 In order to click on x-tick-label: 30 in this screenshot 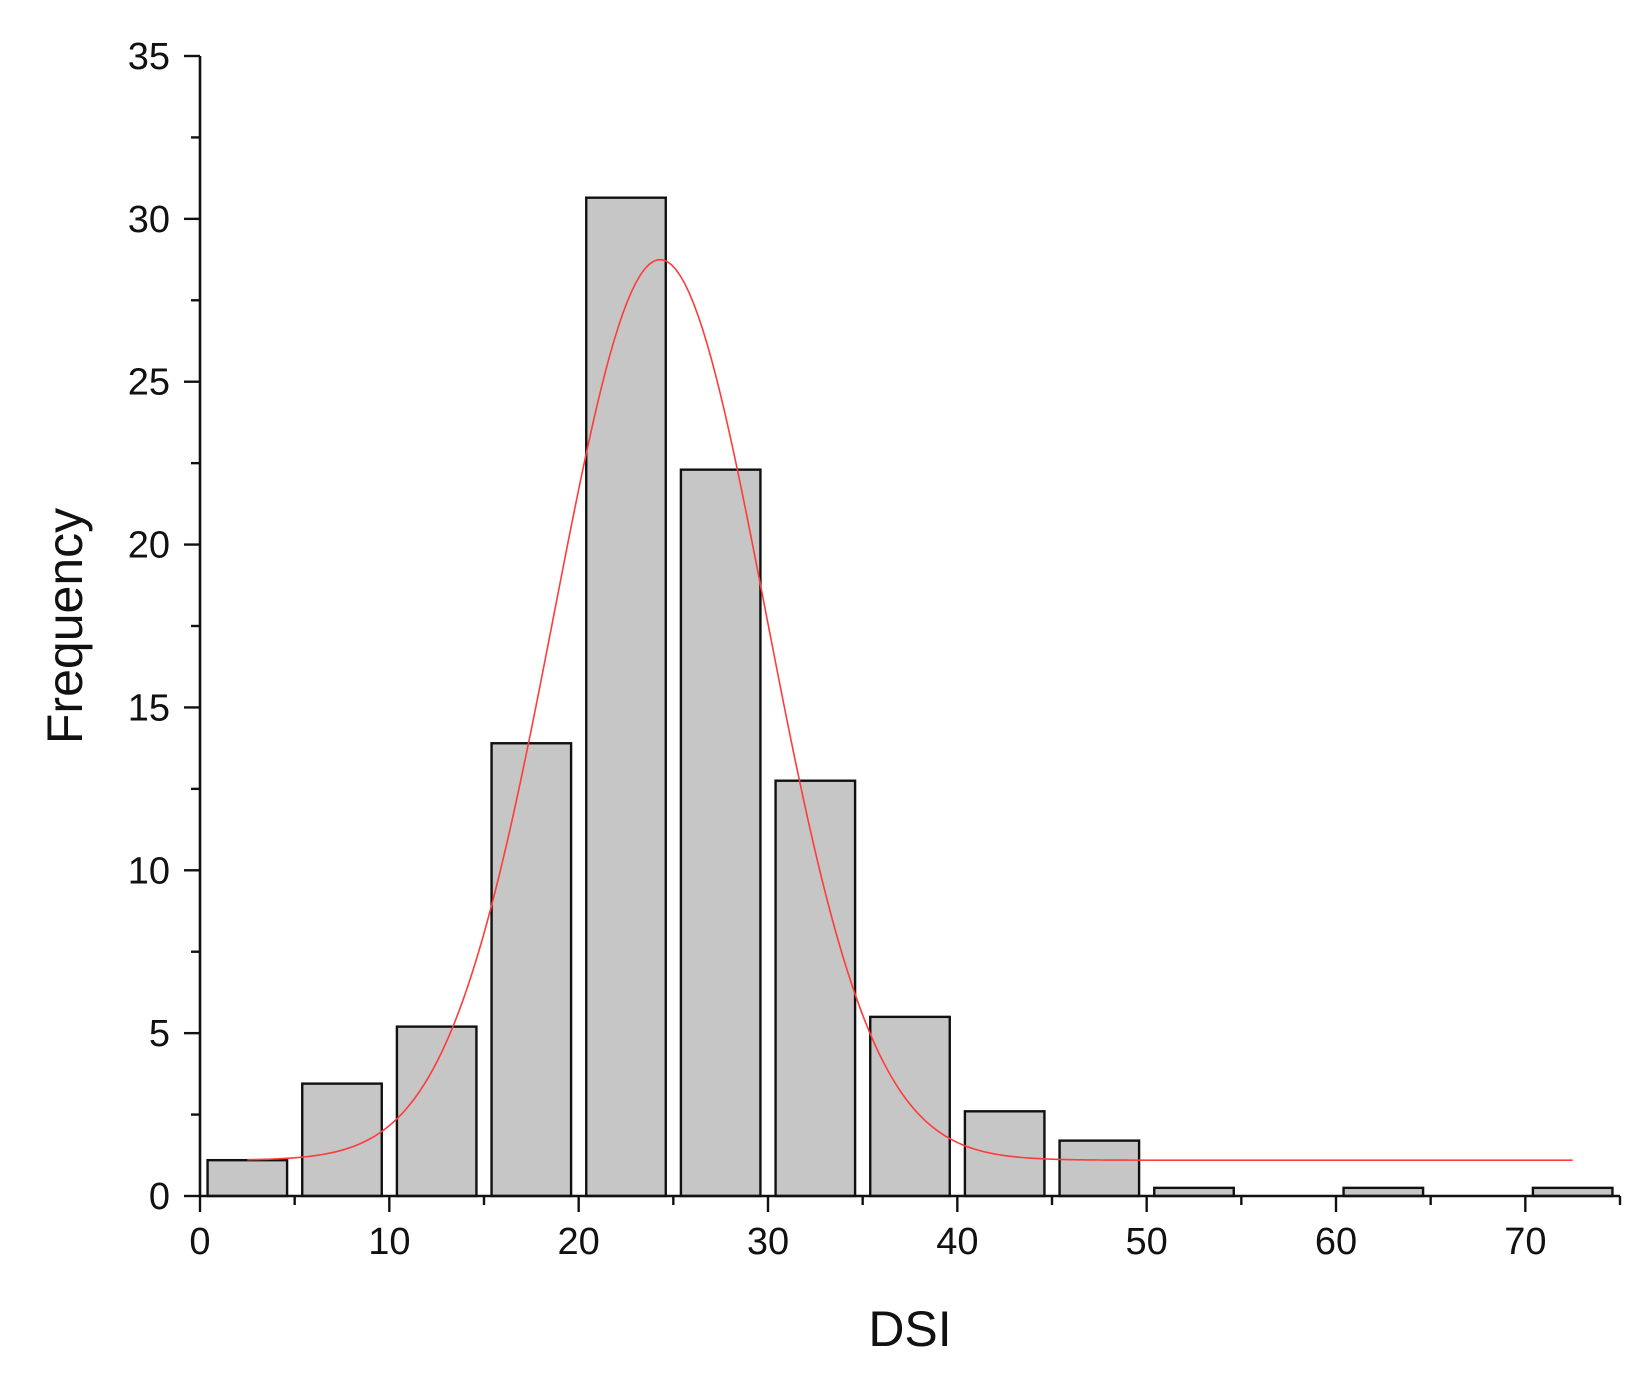, I will do `click(768, 1242)`.